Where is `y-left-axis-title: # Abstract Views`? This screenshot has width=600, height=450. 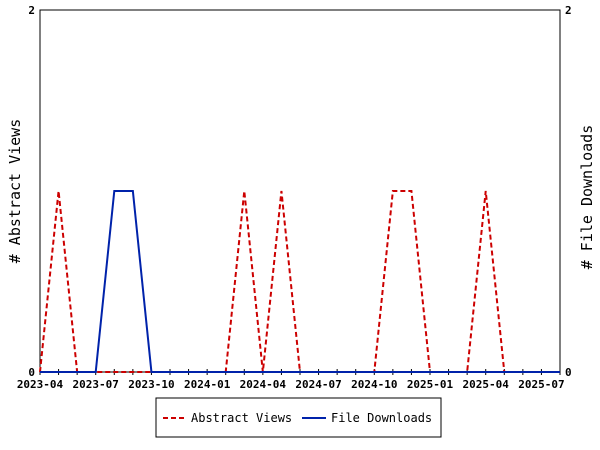
y-left-axis-title: # Abstract Views is located at coordinates (15, 191).